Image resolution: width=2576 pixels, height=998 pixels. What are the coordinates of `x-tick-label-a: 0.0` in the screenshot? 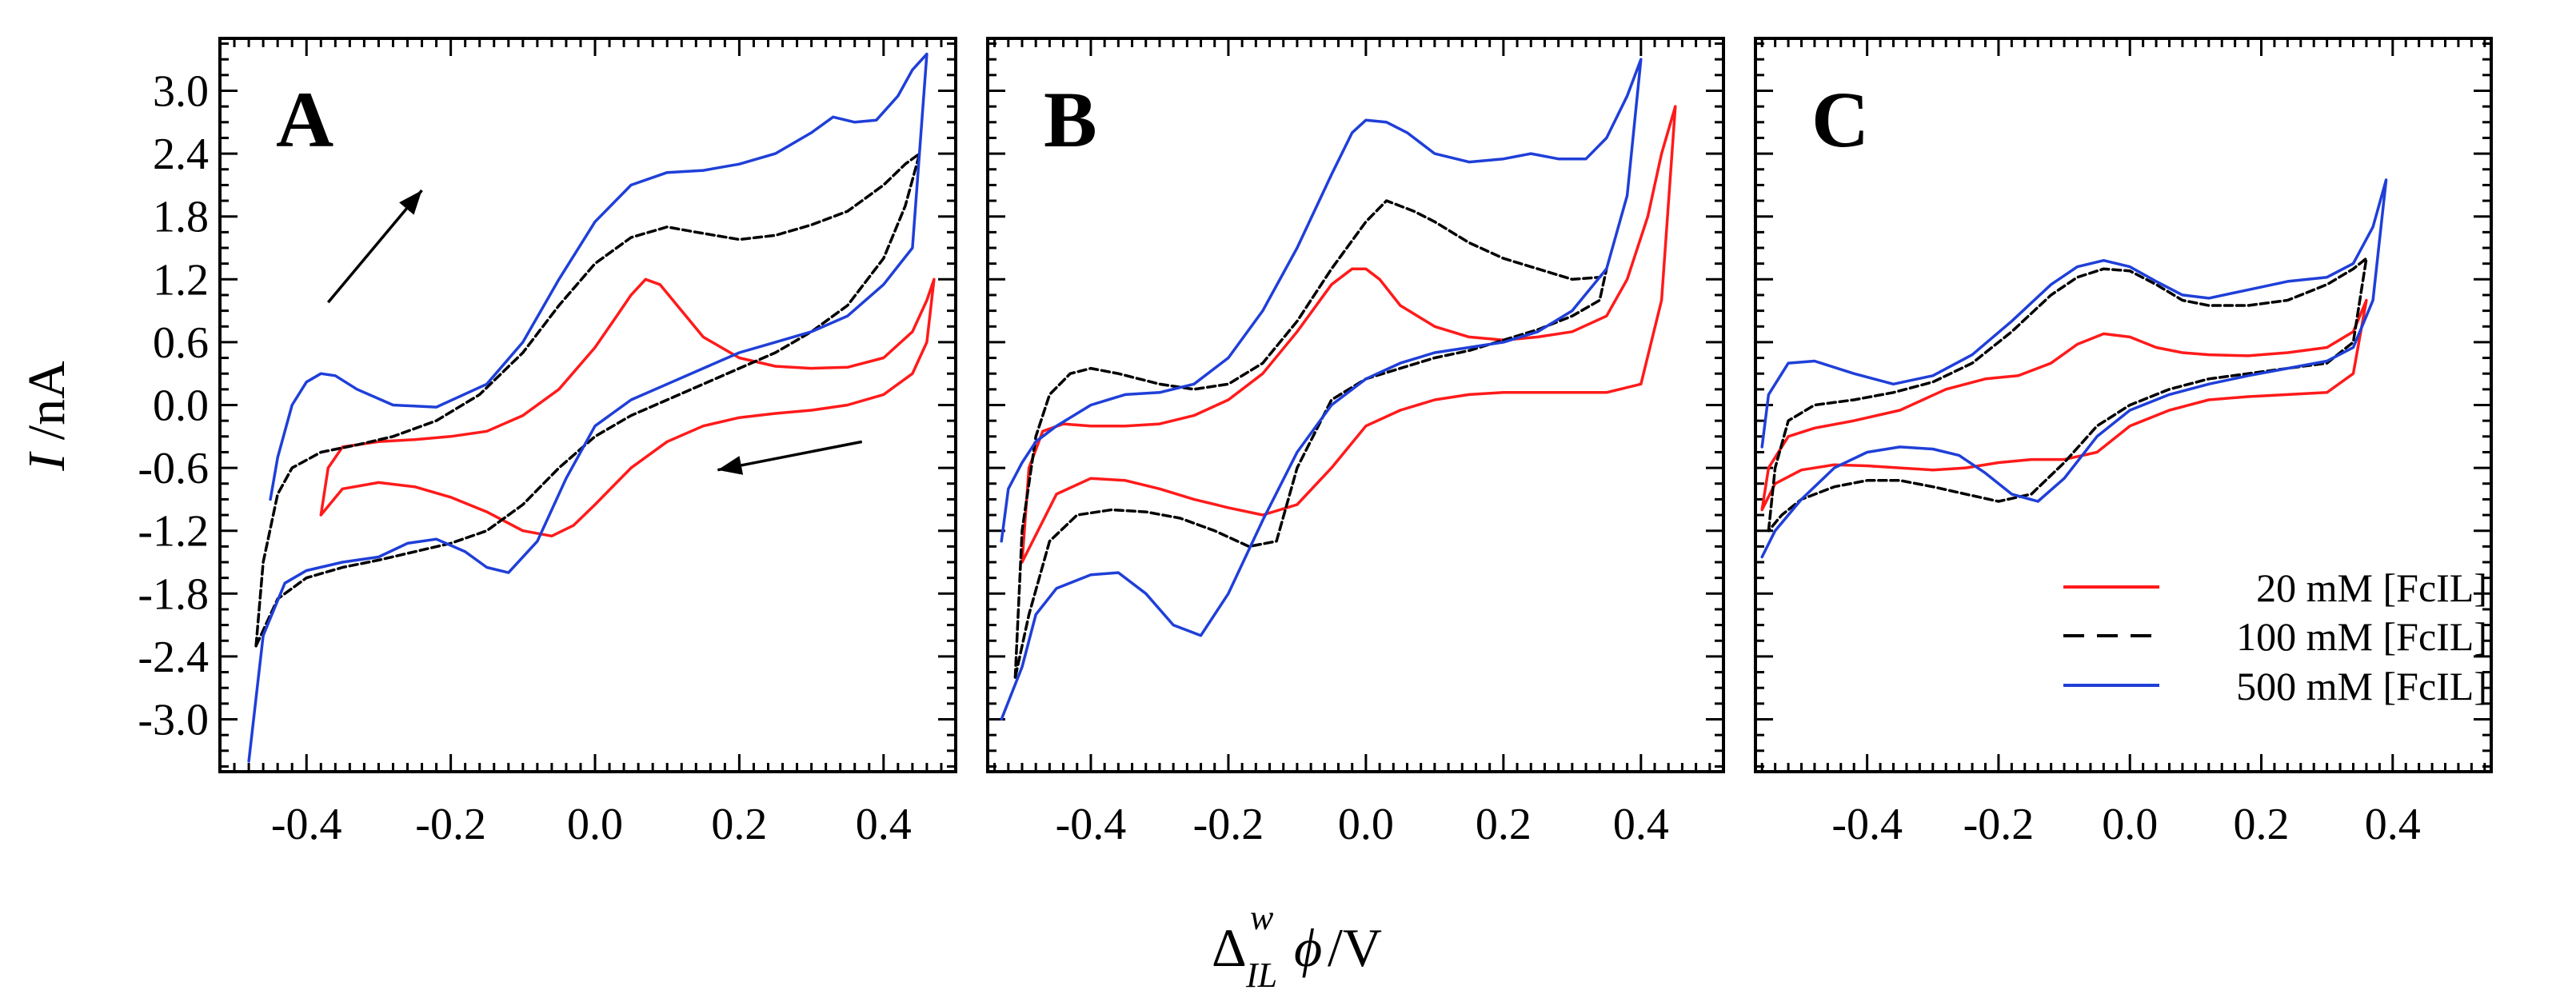 It's located at (595, 824).